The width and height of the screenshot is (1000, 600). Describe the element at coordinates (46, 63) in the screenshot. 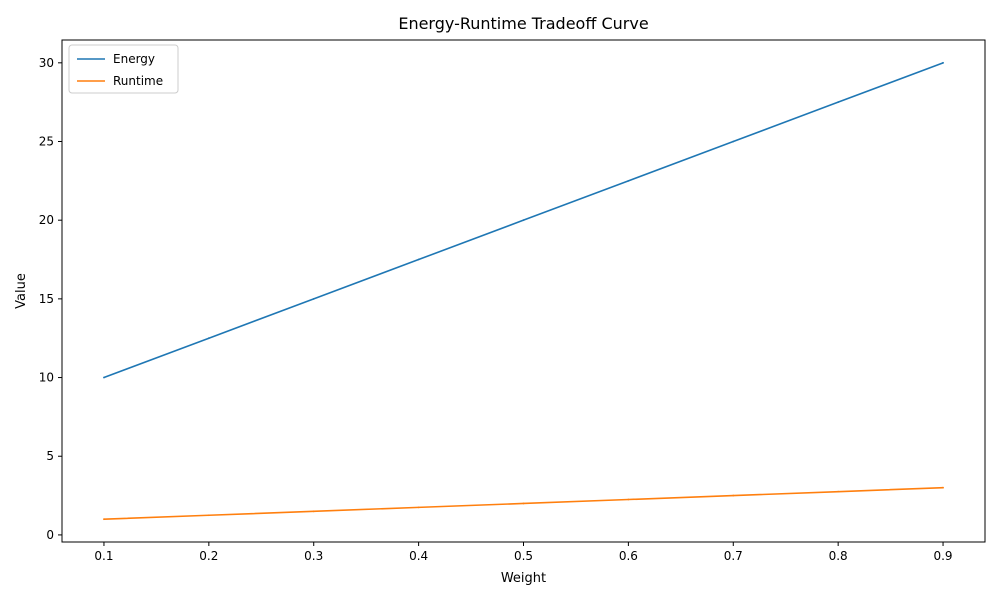

I see `y-tick-label: 30` at that location.